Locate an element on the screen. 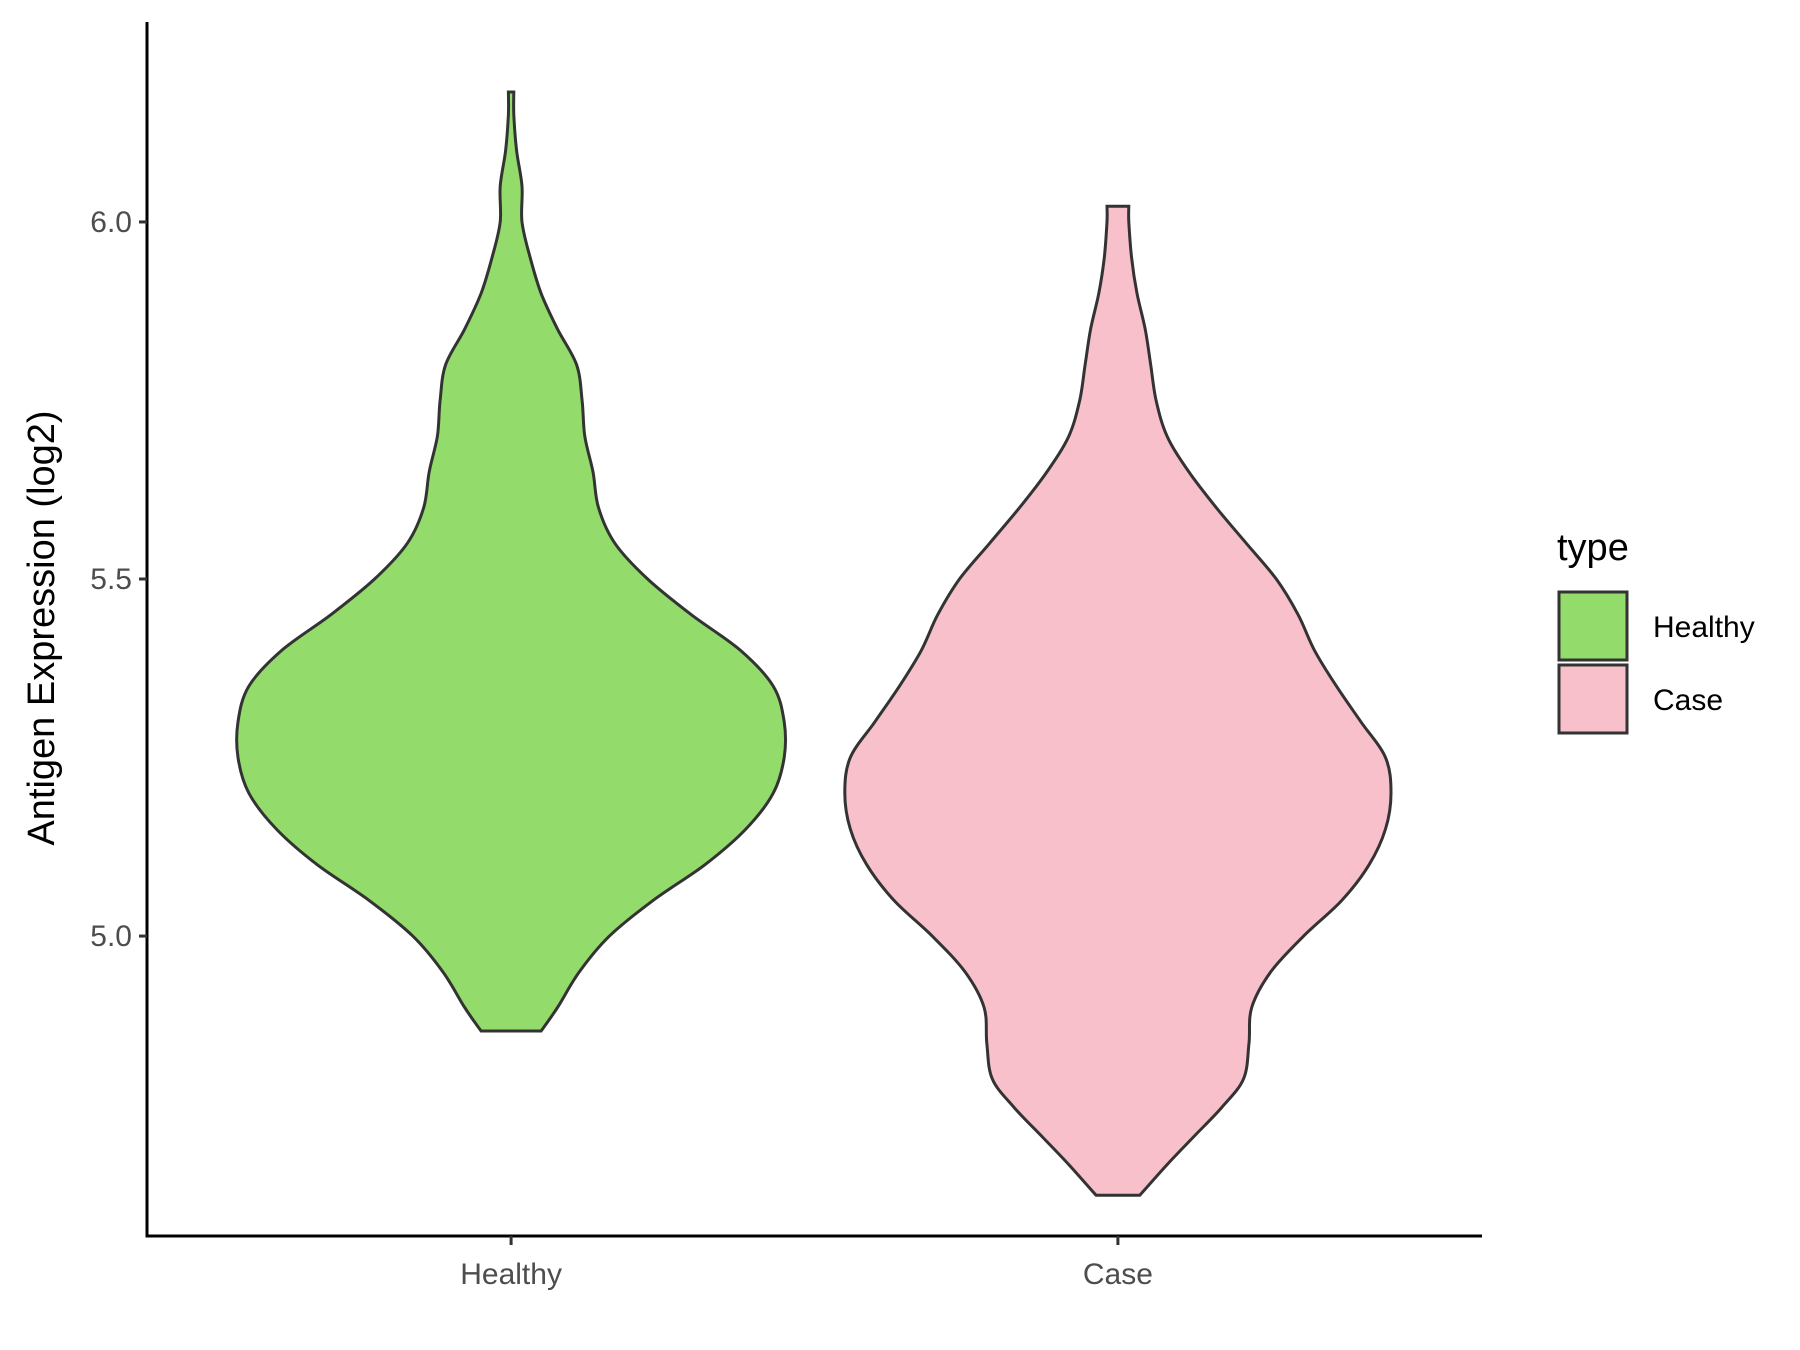 The image size is (1800, 1350). x-axis-ticks: Healthy Case is located at coordinates (806, 1263).